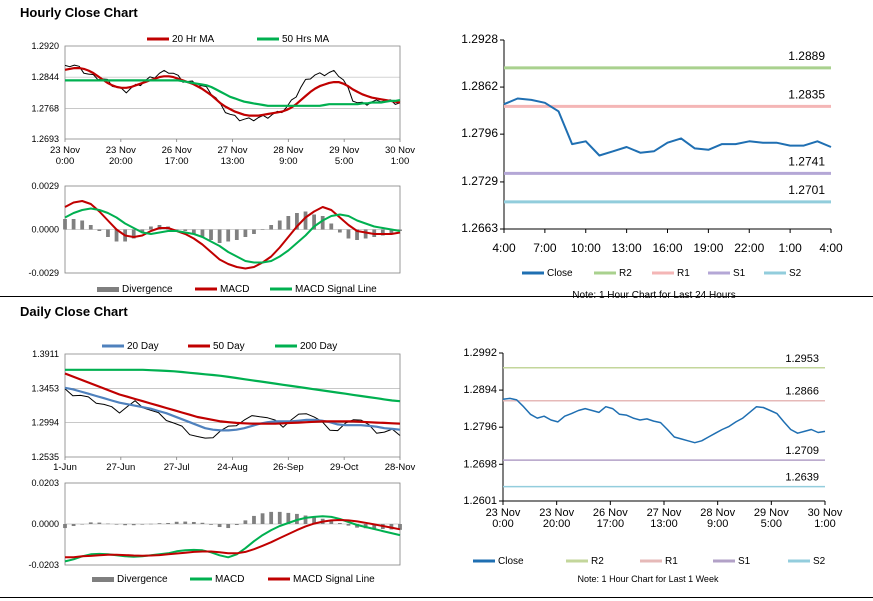  What do you see at coordinates (318, 346) in the screenshot?
I see `legend-label: 200 Day` at bounding box center [318, 346].